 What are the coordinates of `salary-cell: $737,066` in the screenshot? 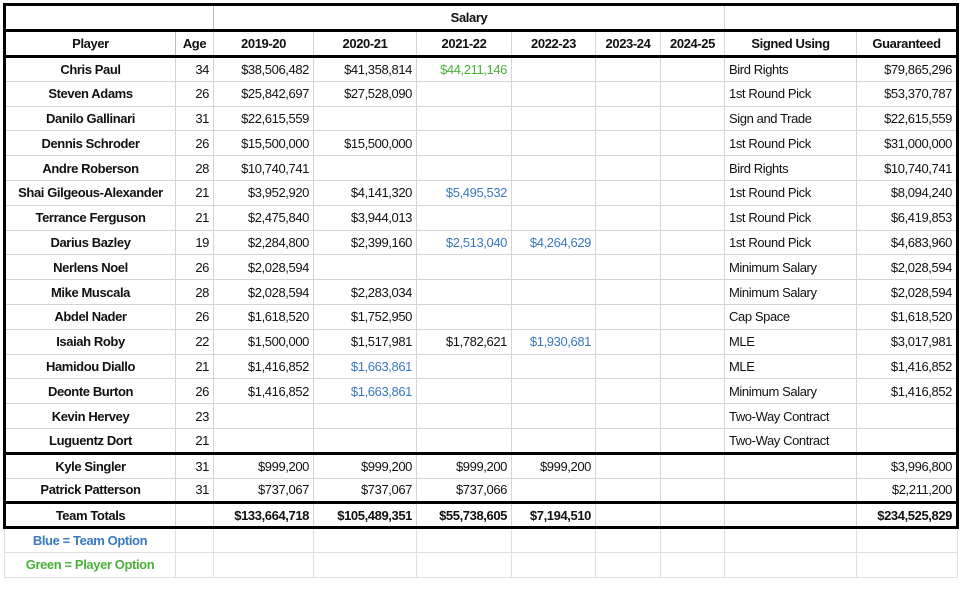 It's located at (464, 491).